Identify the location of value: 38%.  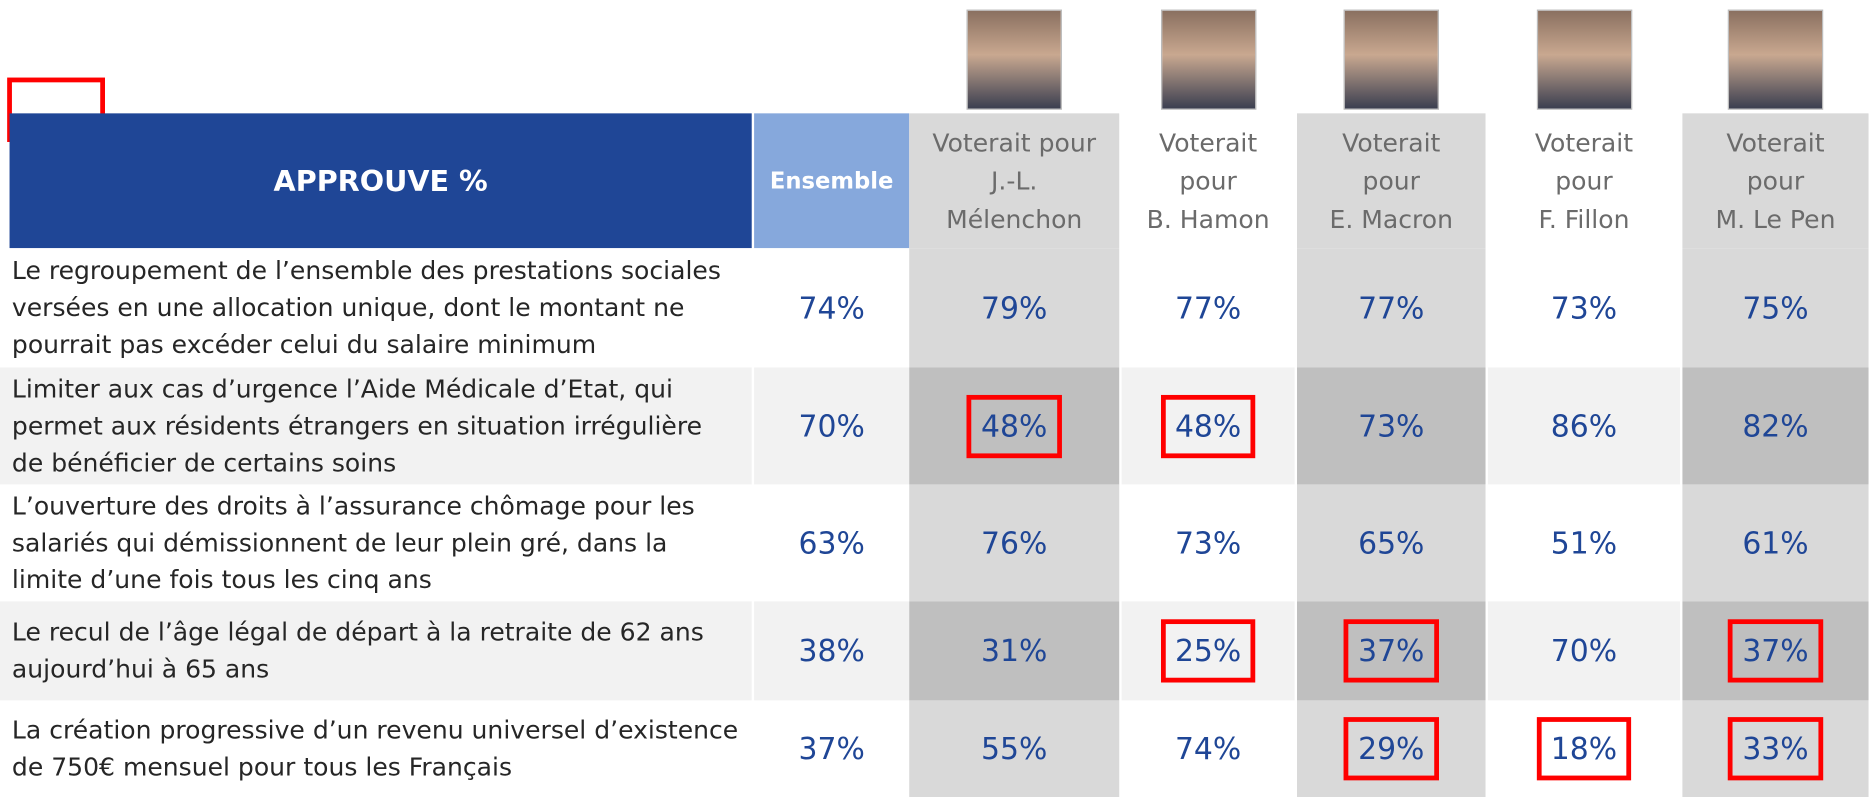
(831, 651).